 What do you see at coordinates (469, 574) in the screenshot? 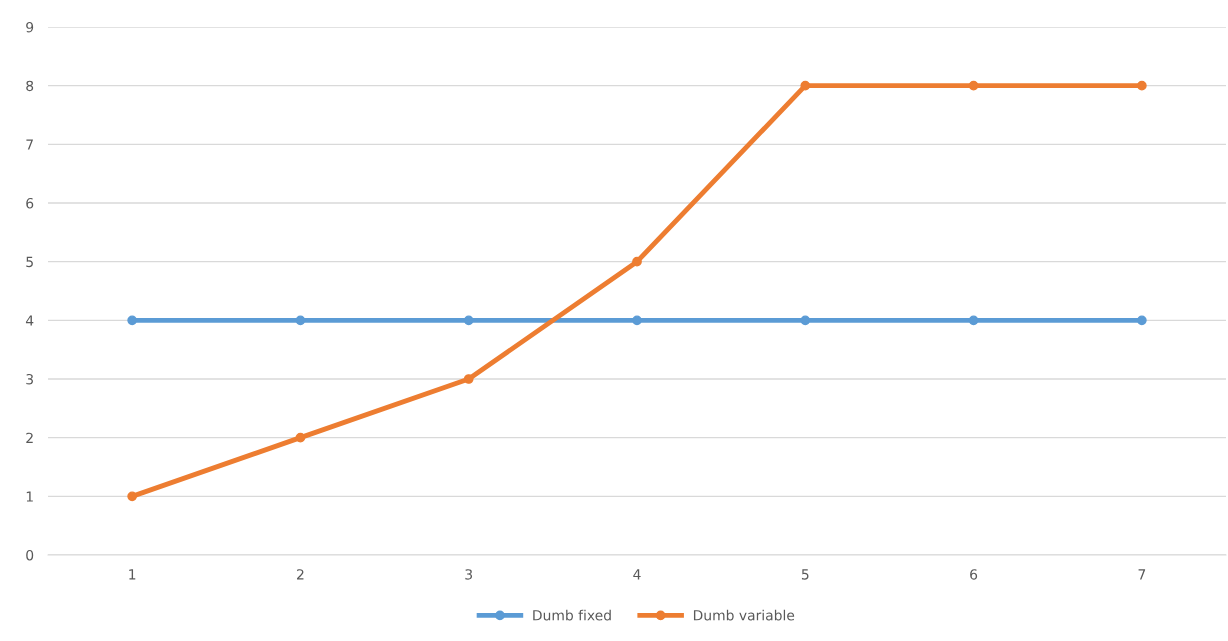
I see `x-tick-label: 3` at bounding box center [469, 574].